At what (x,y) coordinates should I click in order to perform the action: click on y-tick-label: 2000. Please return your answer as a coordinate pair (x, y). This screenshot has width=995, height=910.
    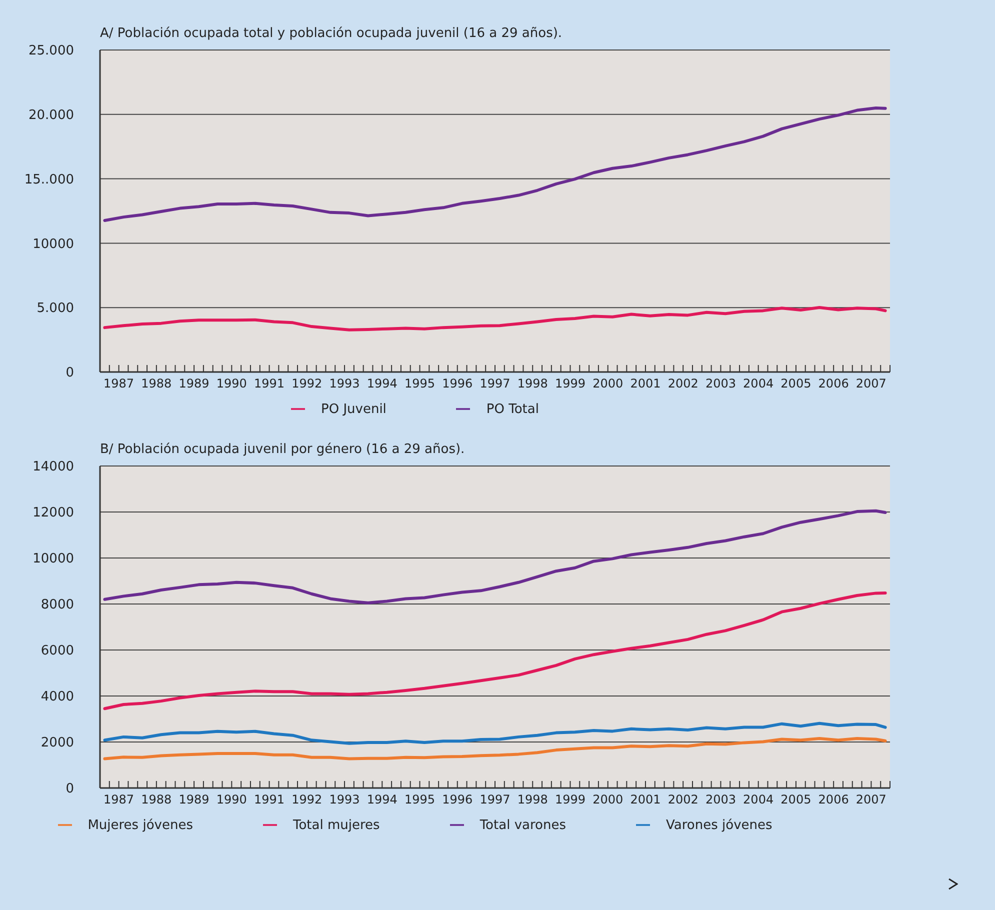
    Looking at the image, I should click on (57, 743).